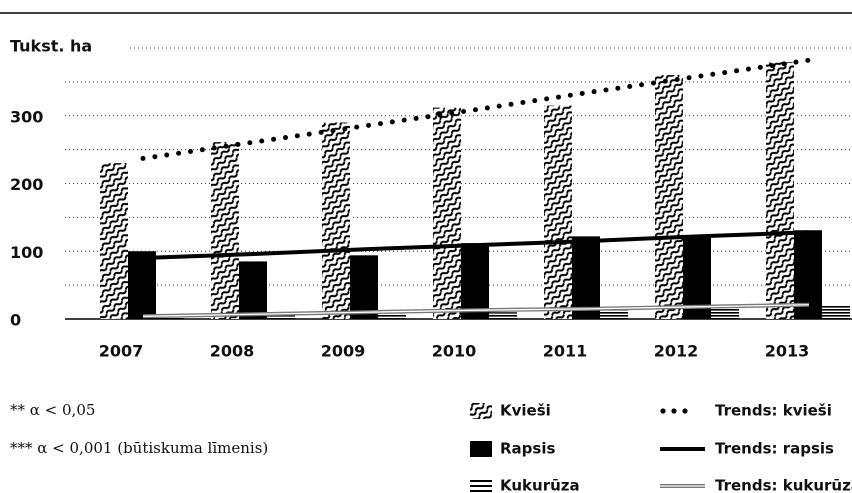 This screenshot has height=493, width=852. I want to click on trend-line, so click(476, 245).